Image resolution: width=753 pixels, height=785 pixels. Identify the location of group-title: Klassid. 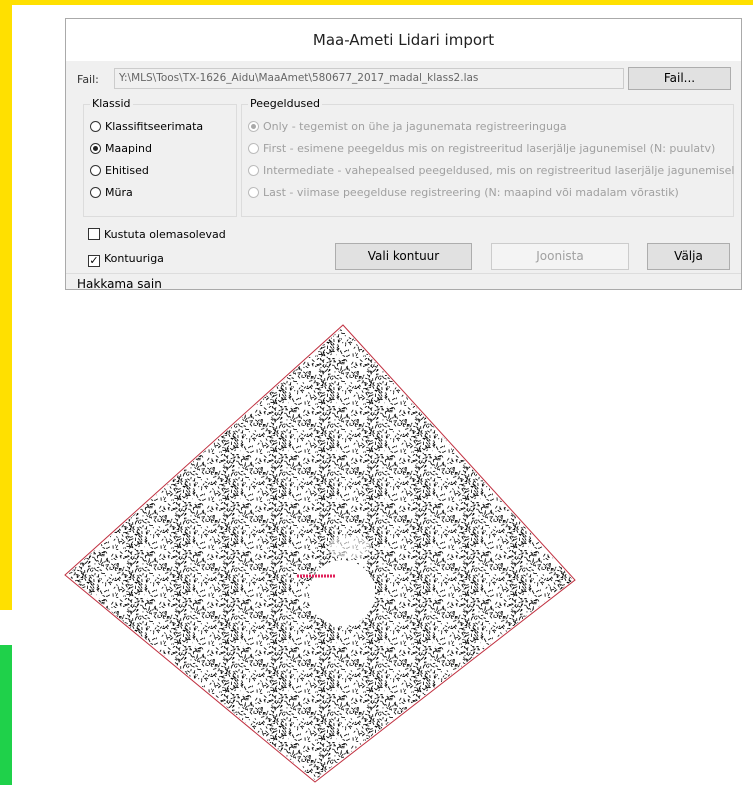
(111, 103).